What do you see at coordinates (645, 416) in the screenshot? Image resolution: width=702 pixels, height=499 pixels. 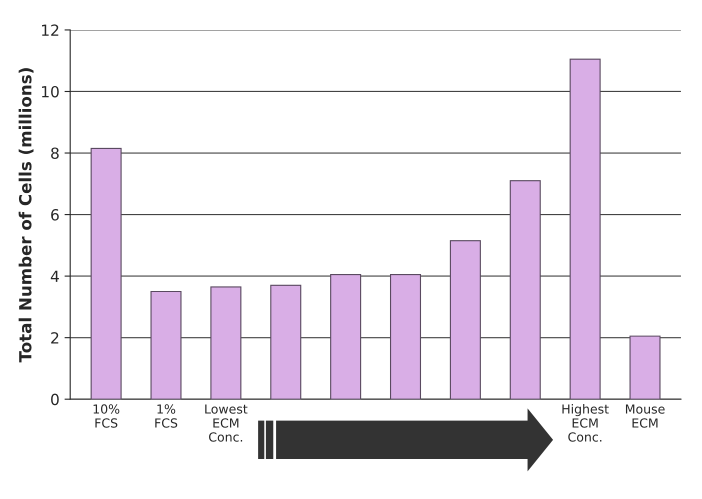 I see `x-tick-label: Mouse ECM` at bounding box center [645, 416].